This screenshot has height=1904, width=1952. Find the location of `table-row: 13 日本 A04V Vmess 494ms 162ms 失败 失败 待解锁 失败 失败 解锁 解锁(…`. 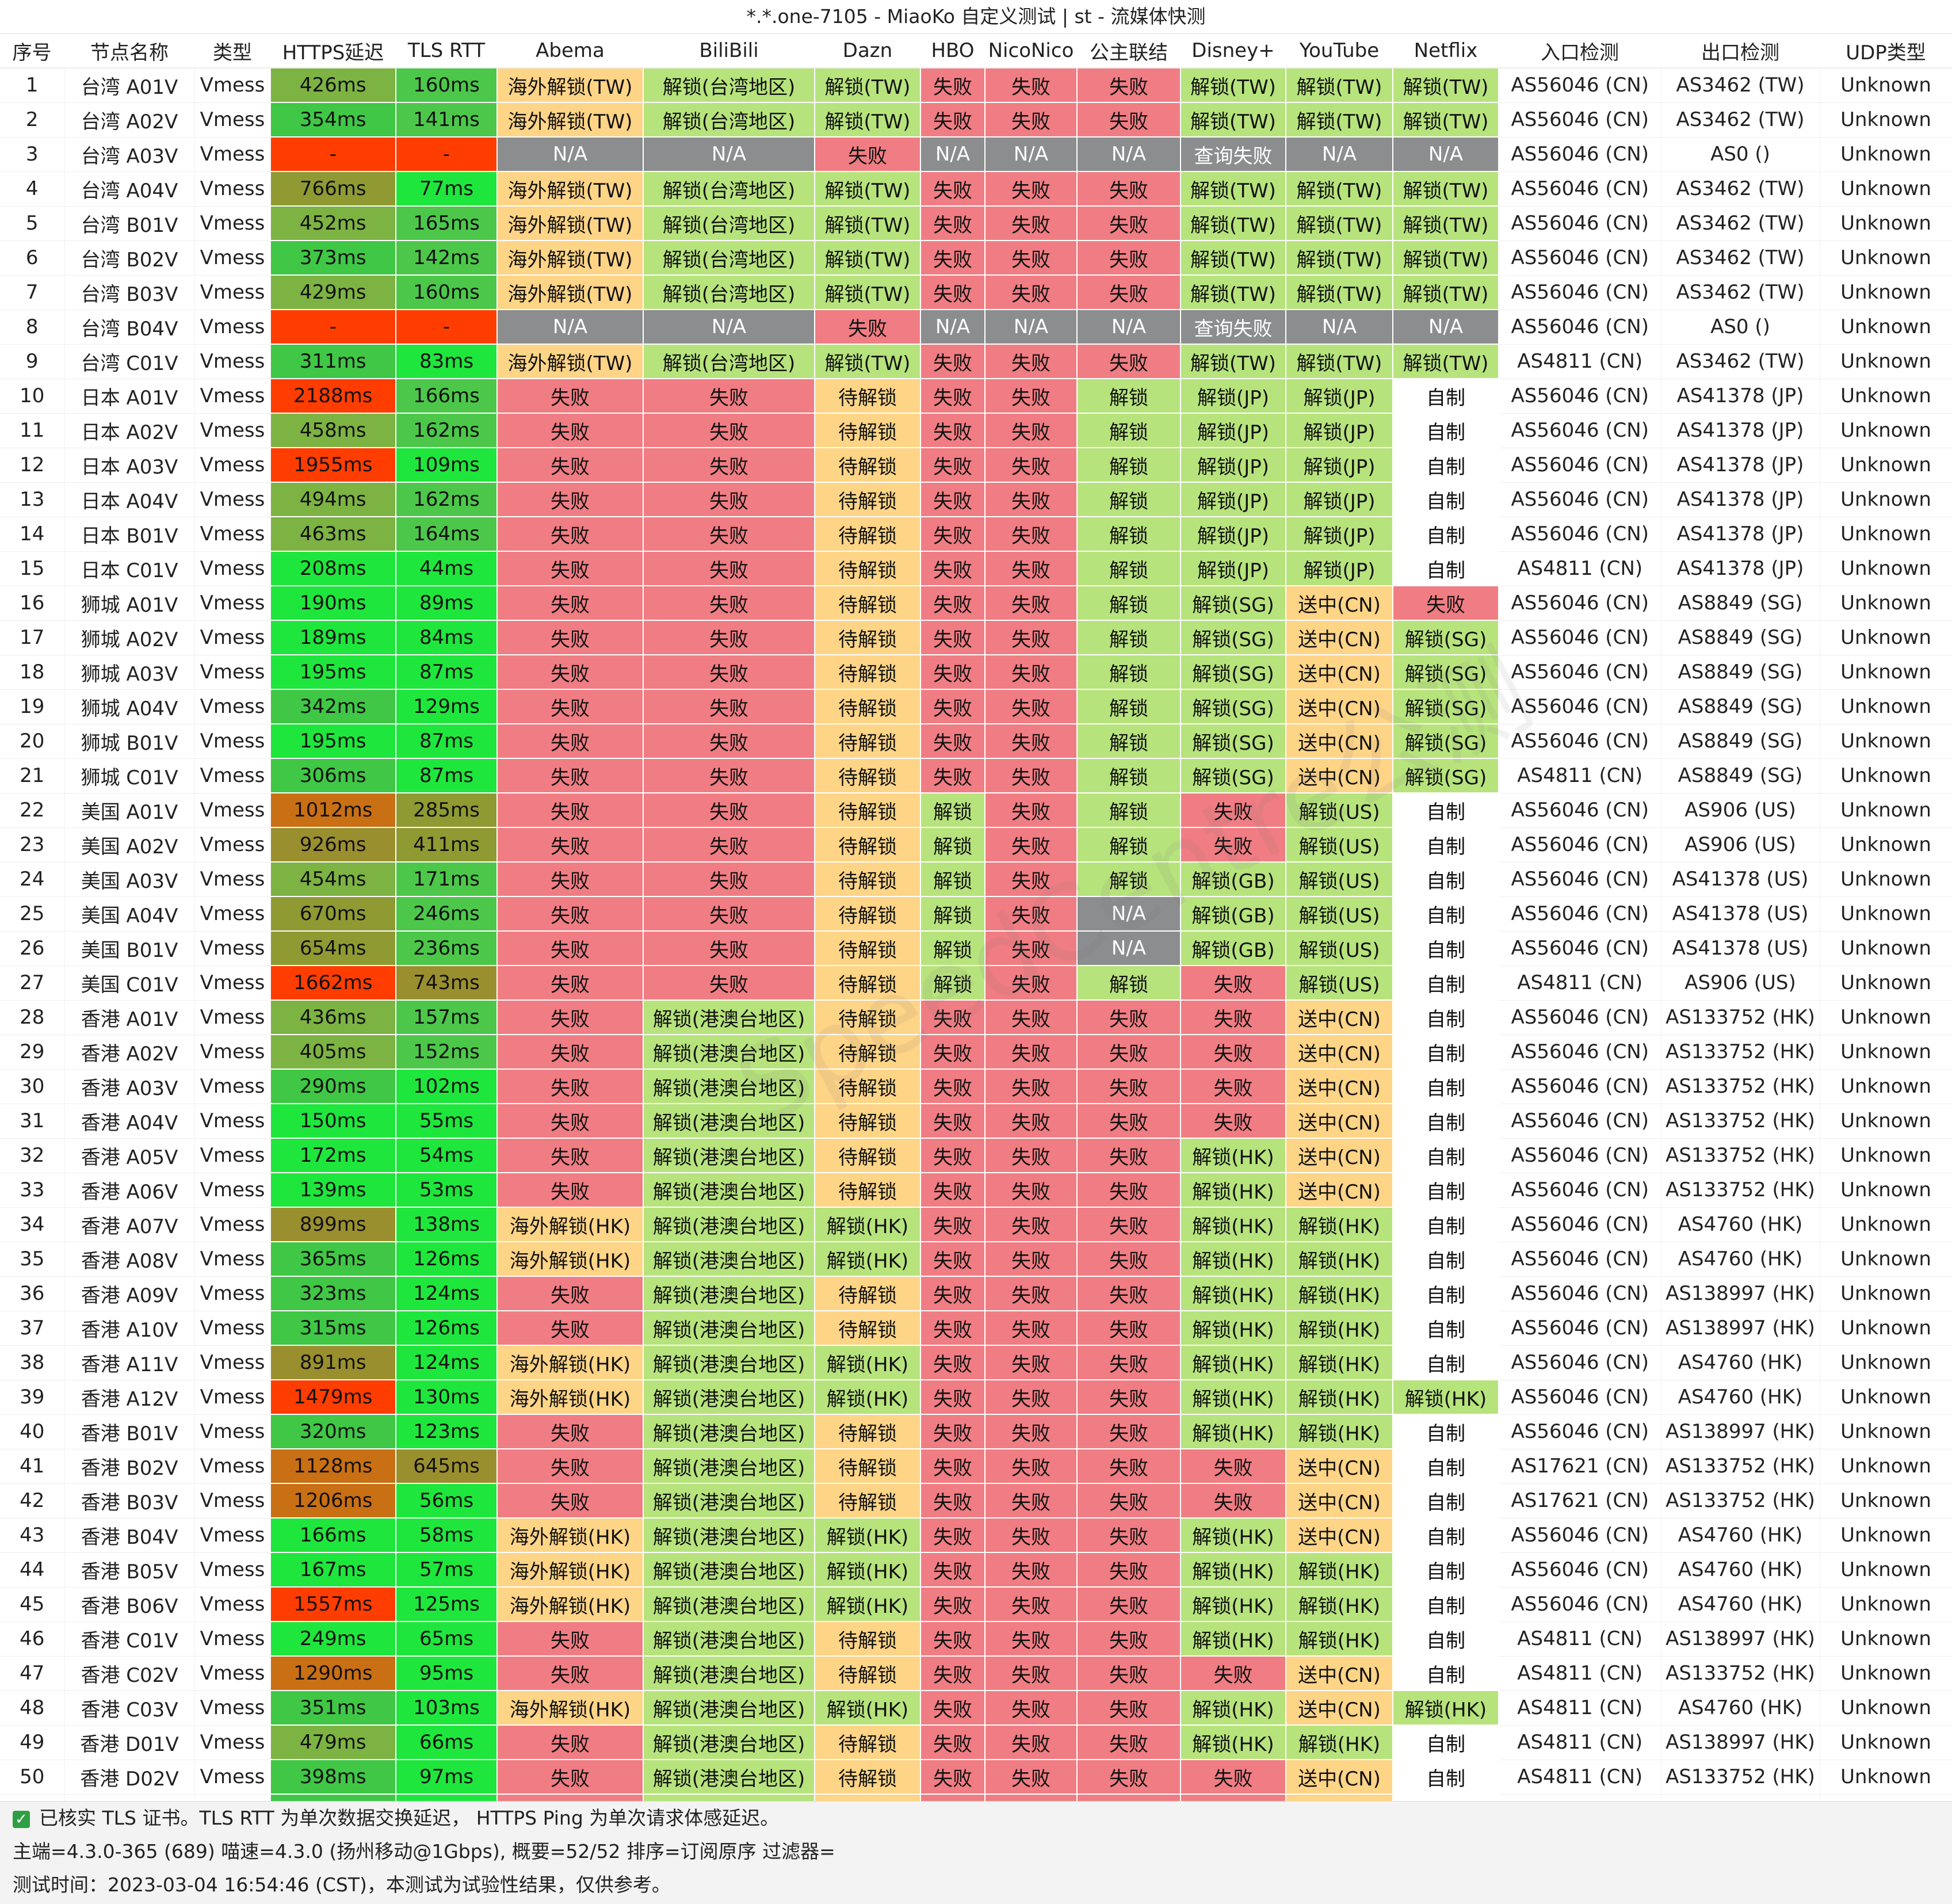

table-row: 13 日本 A04V Vmess 494ms 162ms 失败 失败 待解锁 失败 失败 解锁 解锁(… is located at coordinates (976, 500).